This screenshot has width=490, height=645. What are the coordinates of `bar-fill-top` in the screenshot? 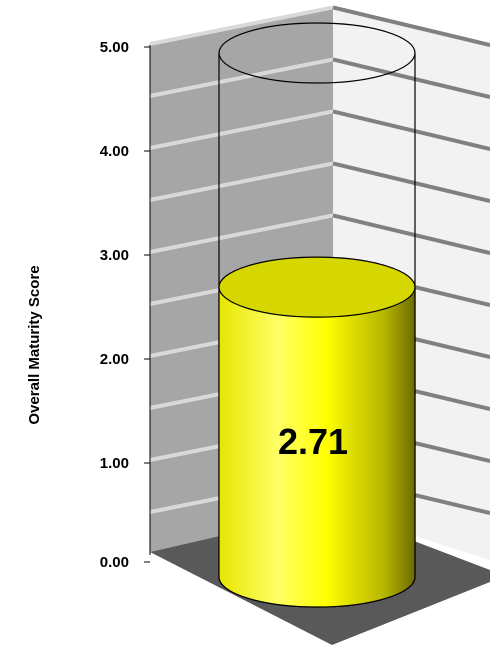 It's located at (317, 287).